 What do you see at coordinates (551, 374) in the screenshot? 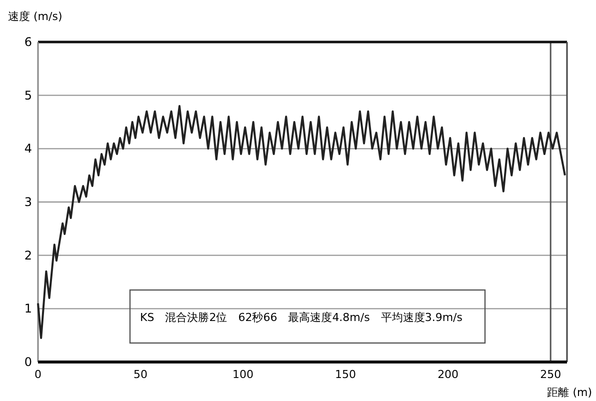
I see `x-tick-label: 250` at bounding box center [551, 374].